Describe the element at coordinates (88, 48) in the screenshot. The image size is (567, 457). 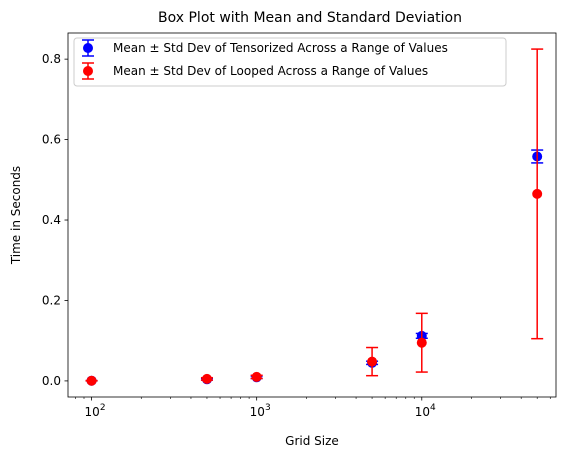
I see `legend-marker-tensorized` at that location.